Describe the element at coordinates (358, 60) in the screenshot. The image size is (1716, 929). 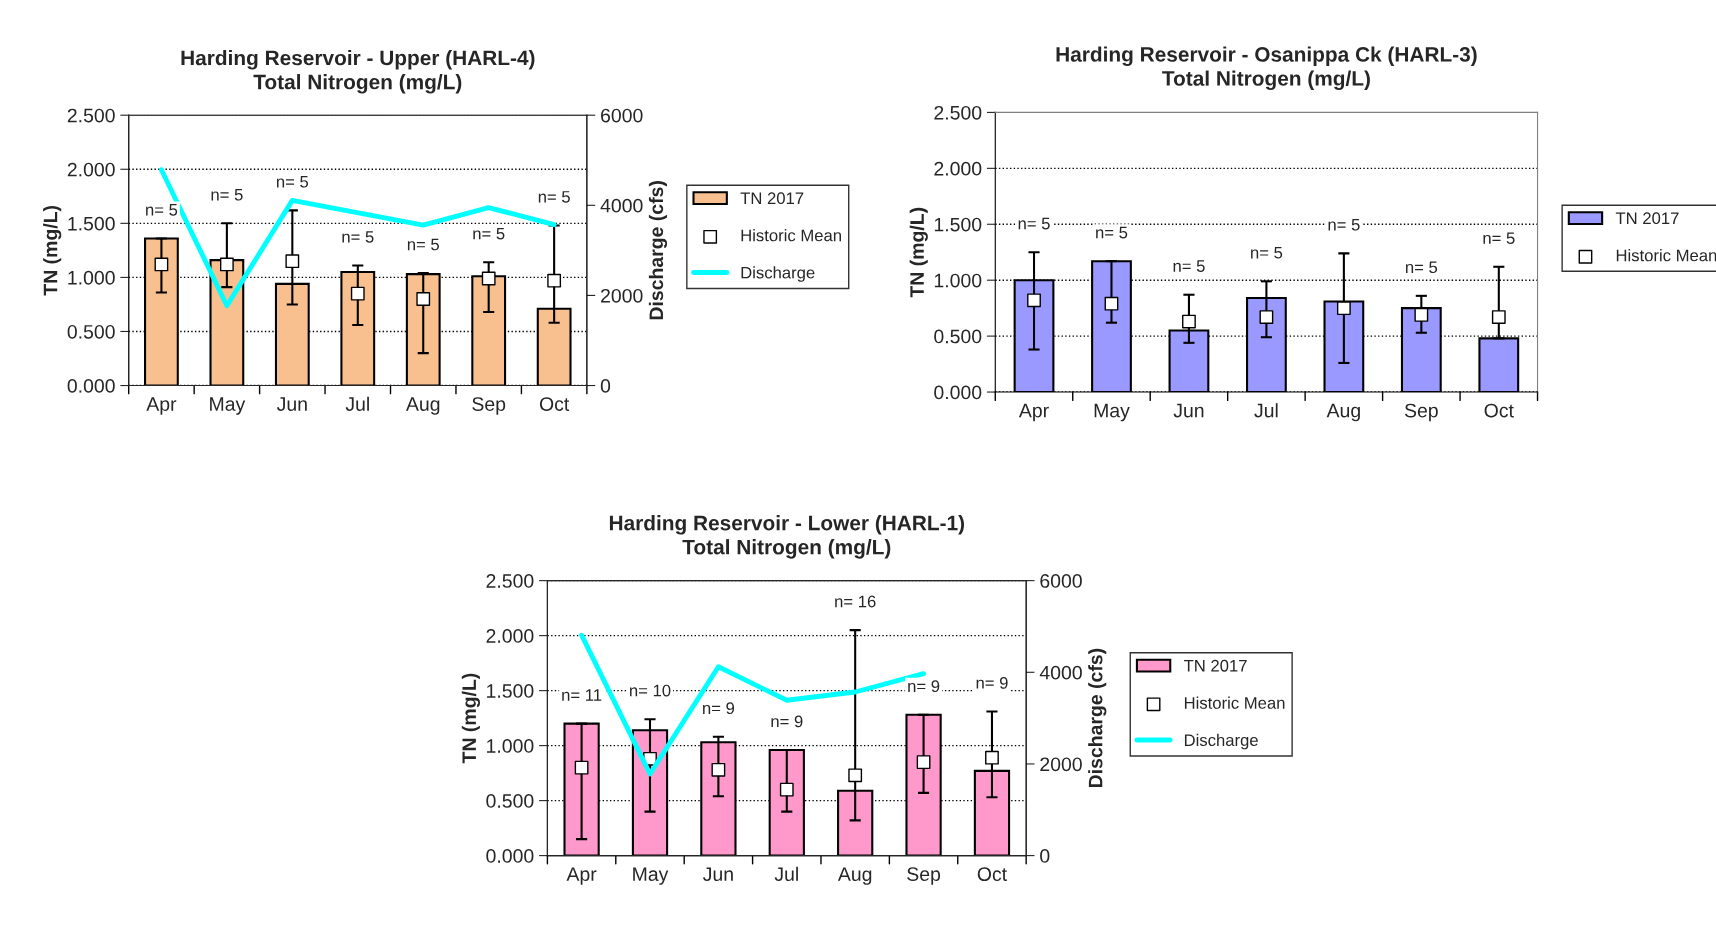
I see `chart-title: Harding Reservoir - Upper (HARL-4)` at that location.